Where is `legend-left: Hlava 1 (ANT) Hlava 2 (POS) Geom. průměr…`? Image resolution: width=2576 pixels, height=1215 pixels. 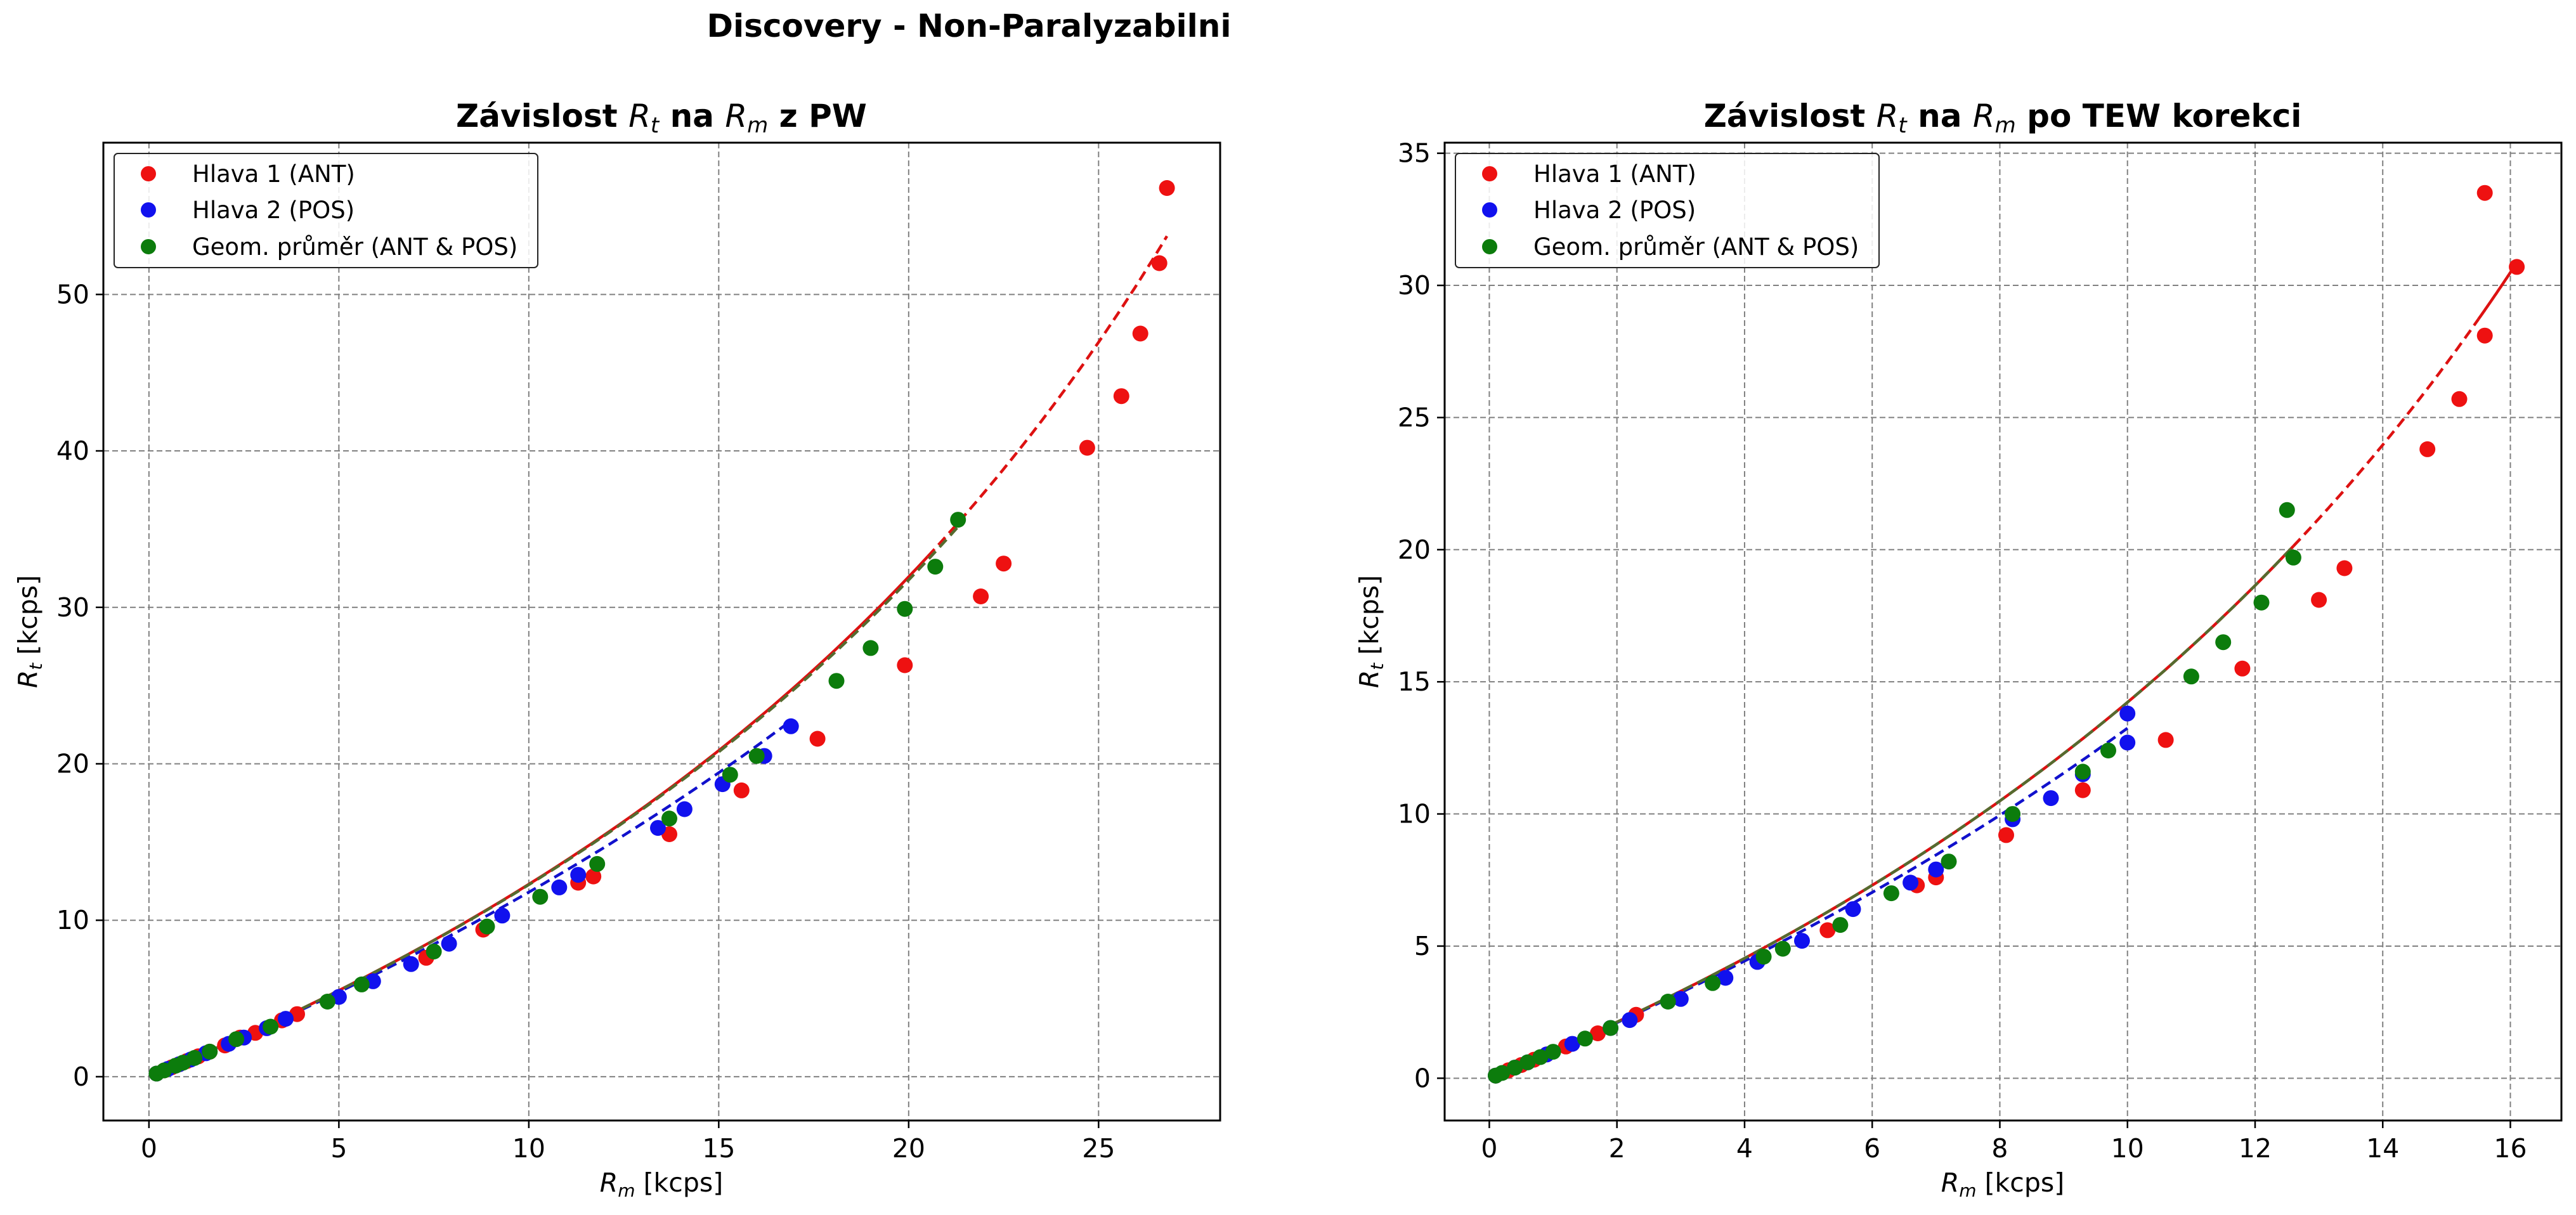 legend-left: Hlava 1 (ANT) Hlava 2 (POS) Geom. průměr… is located at coordinates (326, 211).